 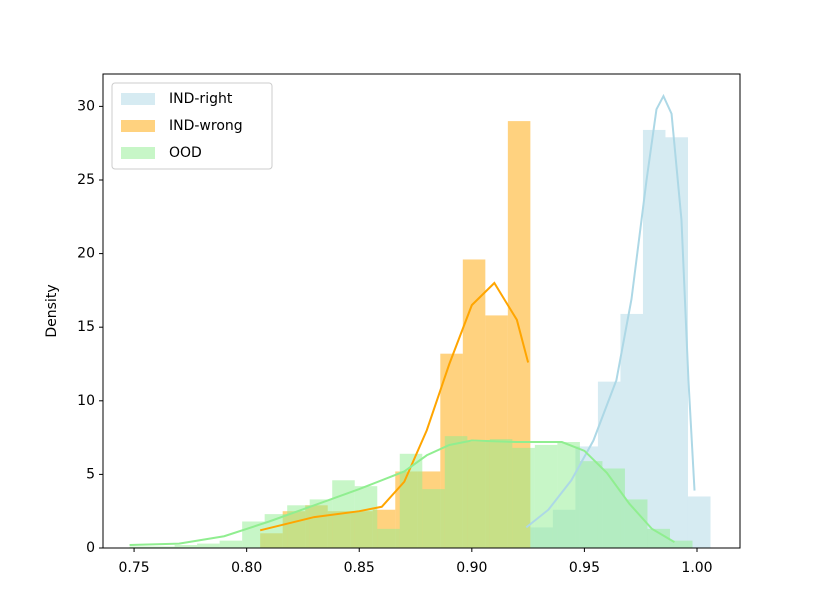 I want to click on y-tick-label: 25, so click(x=86, y=180).